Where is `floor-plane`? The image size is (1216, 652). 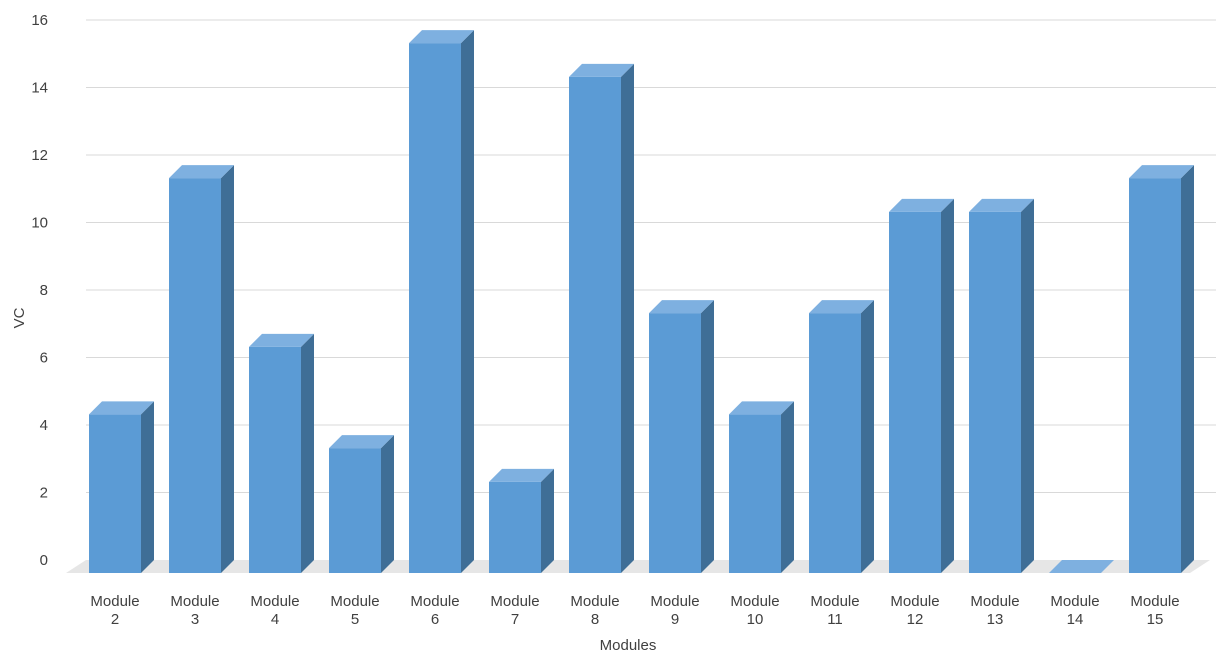
floor-plane is located at coordinates (638, 566).